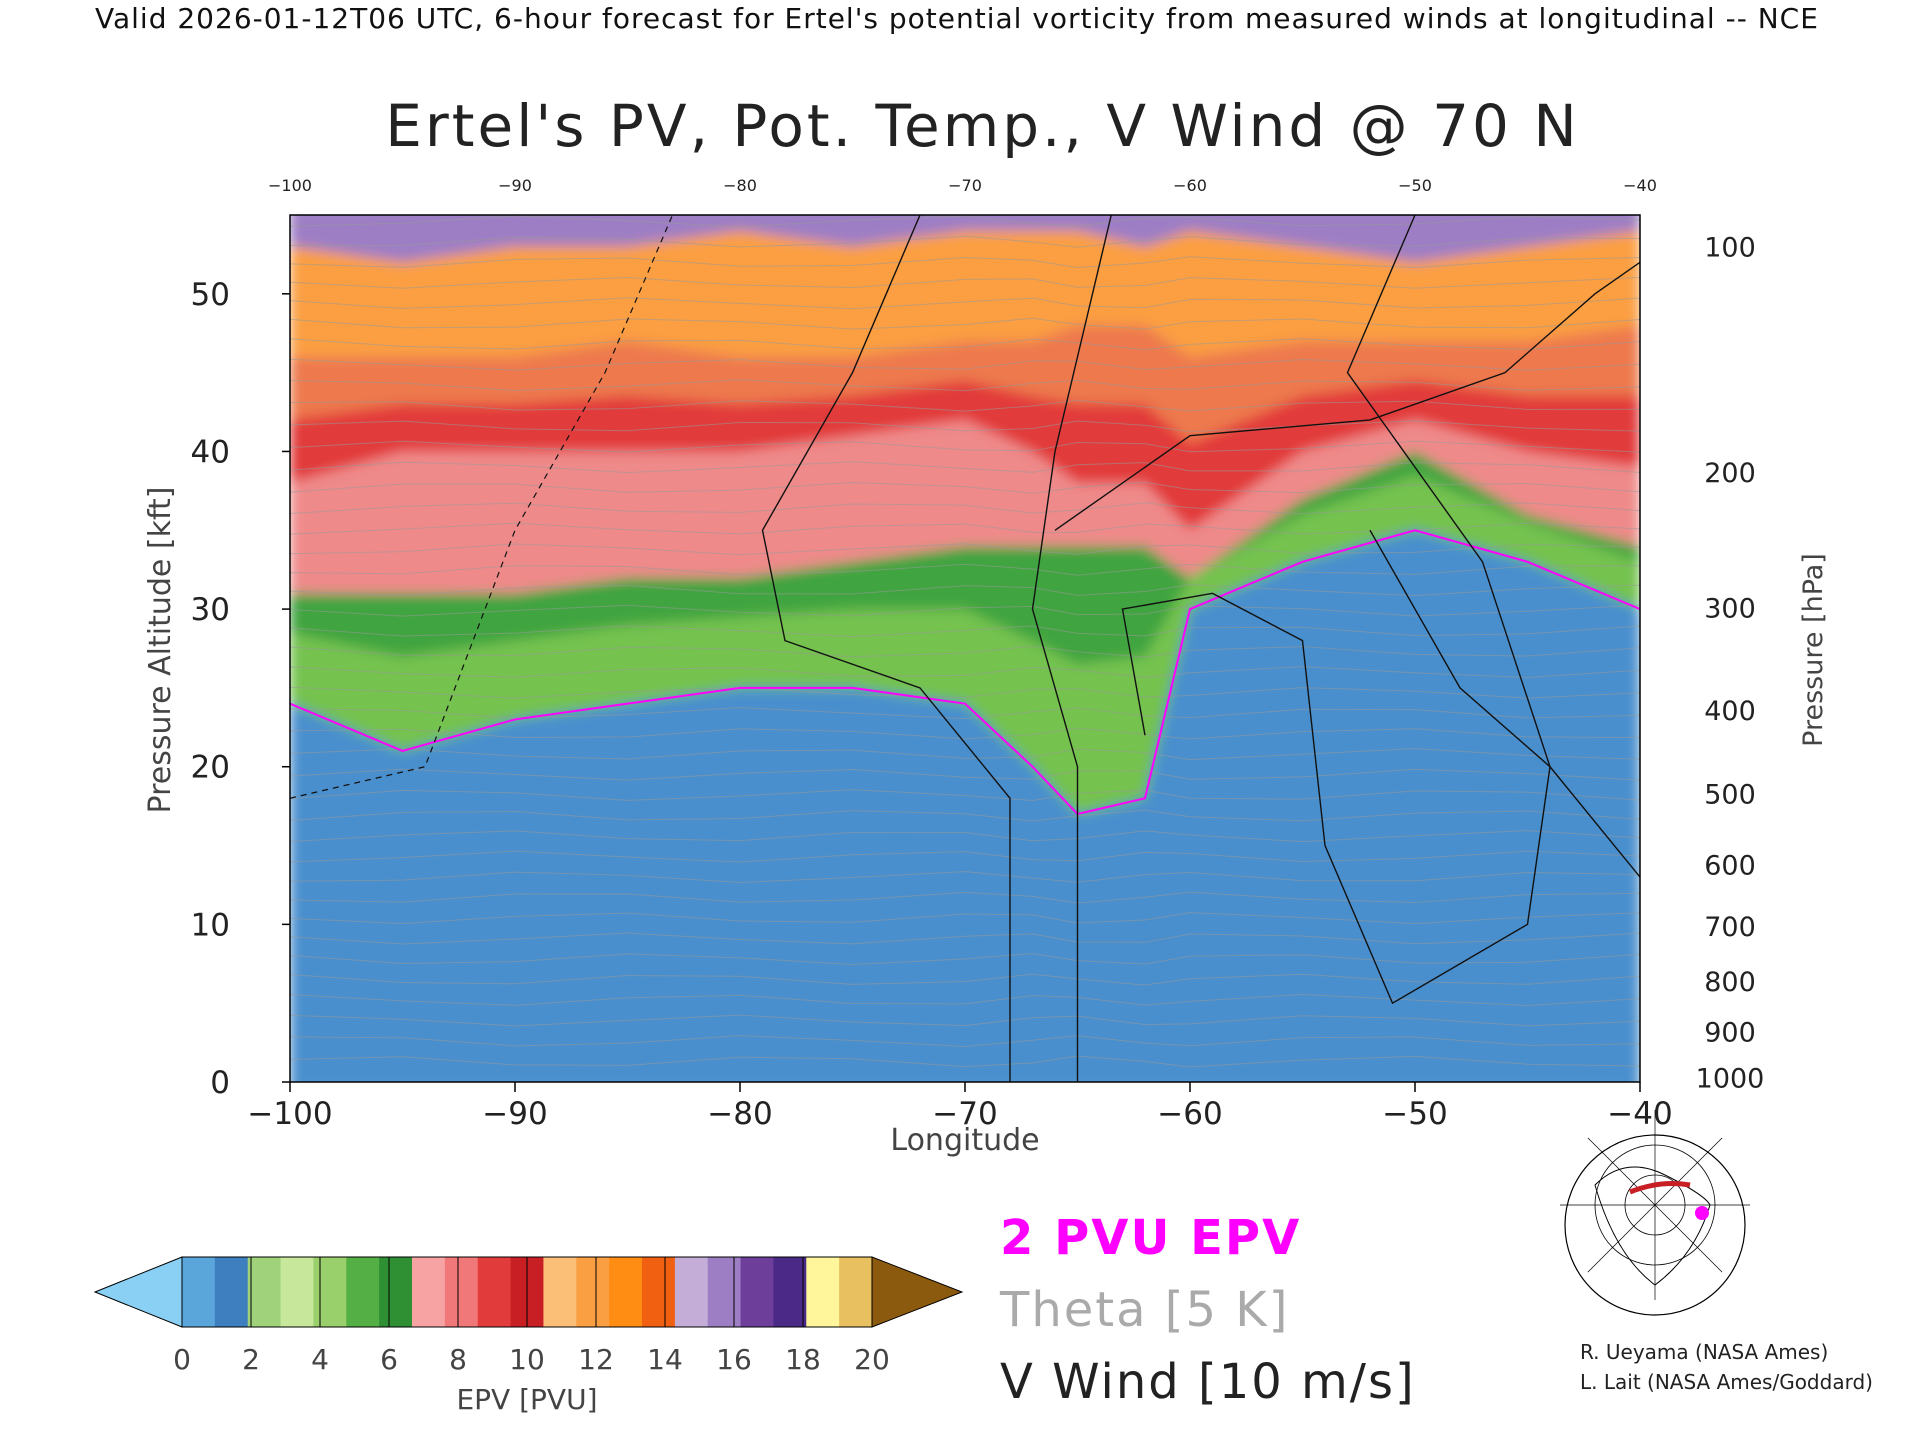 The image size is (1920, 1440). What do you see at coordinates (210, 452) in the screenshot?
I see `y-tick-label: 40` at bounding box center [210, 452].